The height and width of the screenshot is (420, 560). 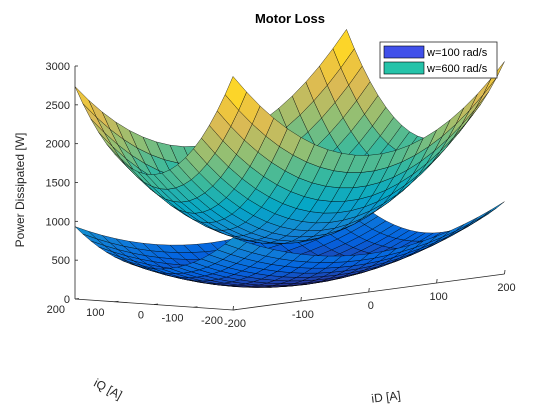 I want to click on z-tick-label: 1500, so click(x=58, y=184).